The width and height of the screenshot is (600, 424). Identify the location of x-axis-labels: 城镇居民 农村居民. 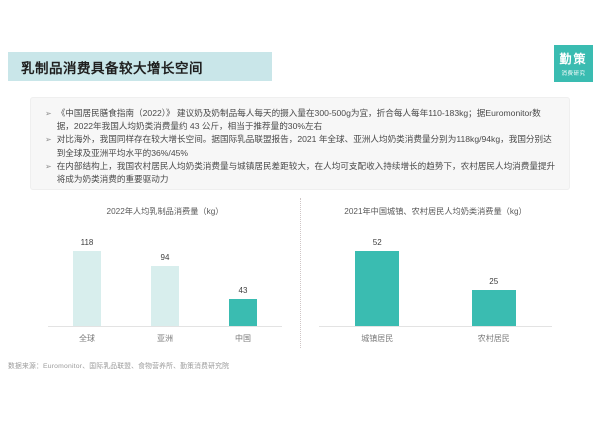
(435, 335).